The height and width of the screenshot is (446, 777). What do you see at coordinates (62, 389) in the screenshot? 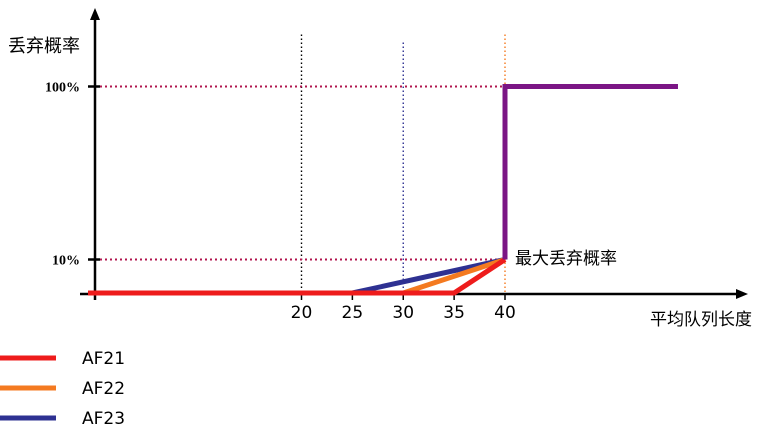
I see `legend: AF21 AF22 AF23` at bounding box center [62, 389].